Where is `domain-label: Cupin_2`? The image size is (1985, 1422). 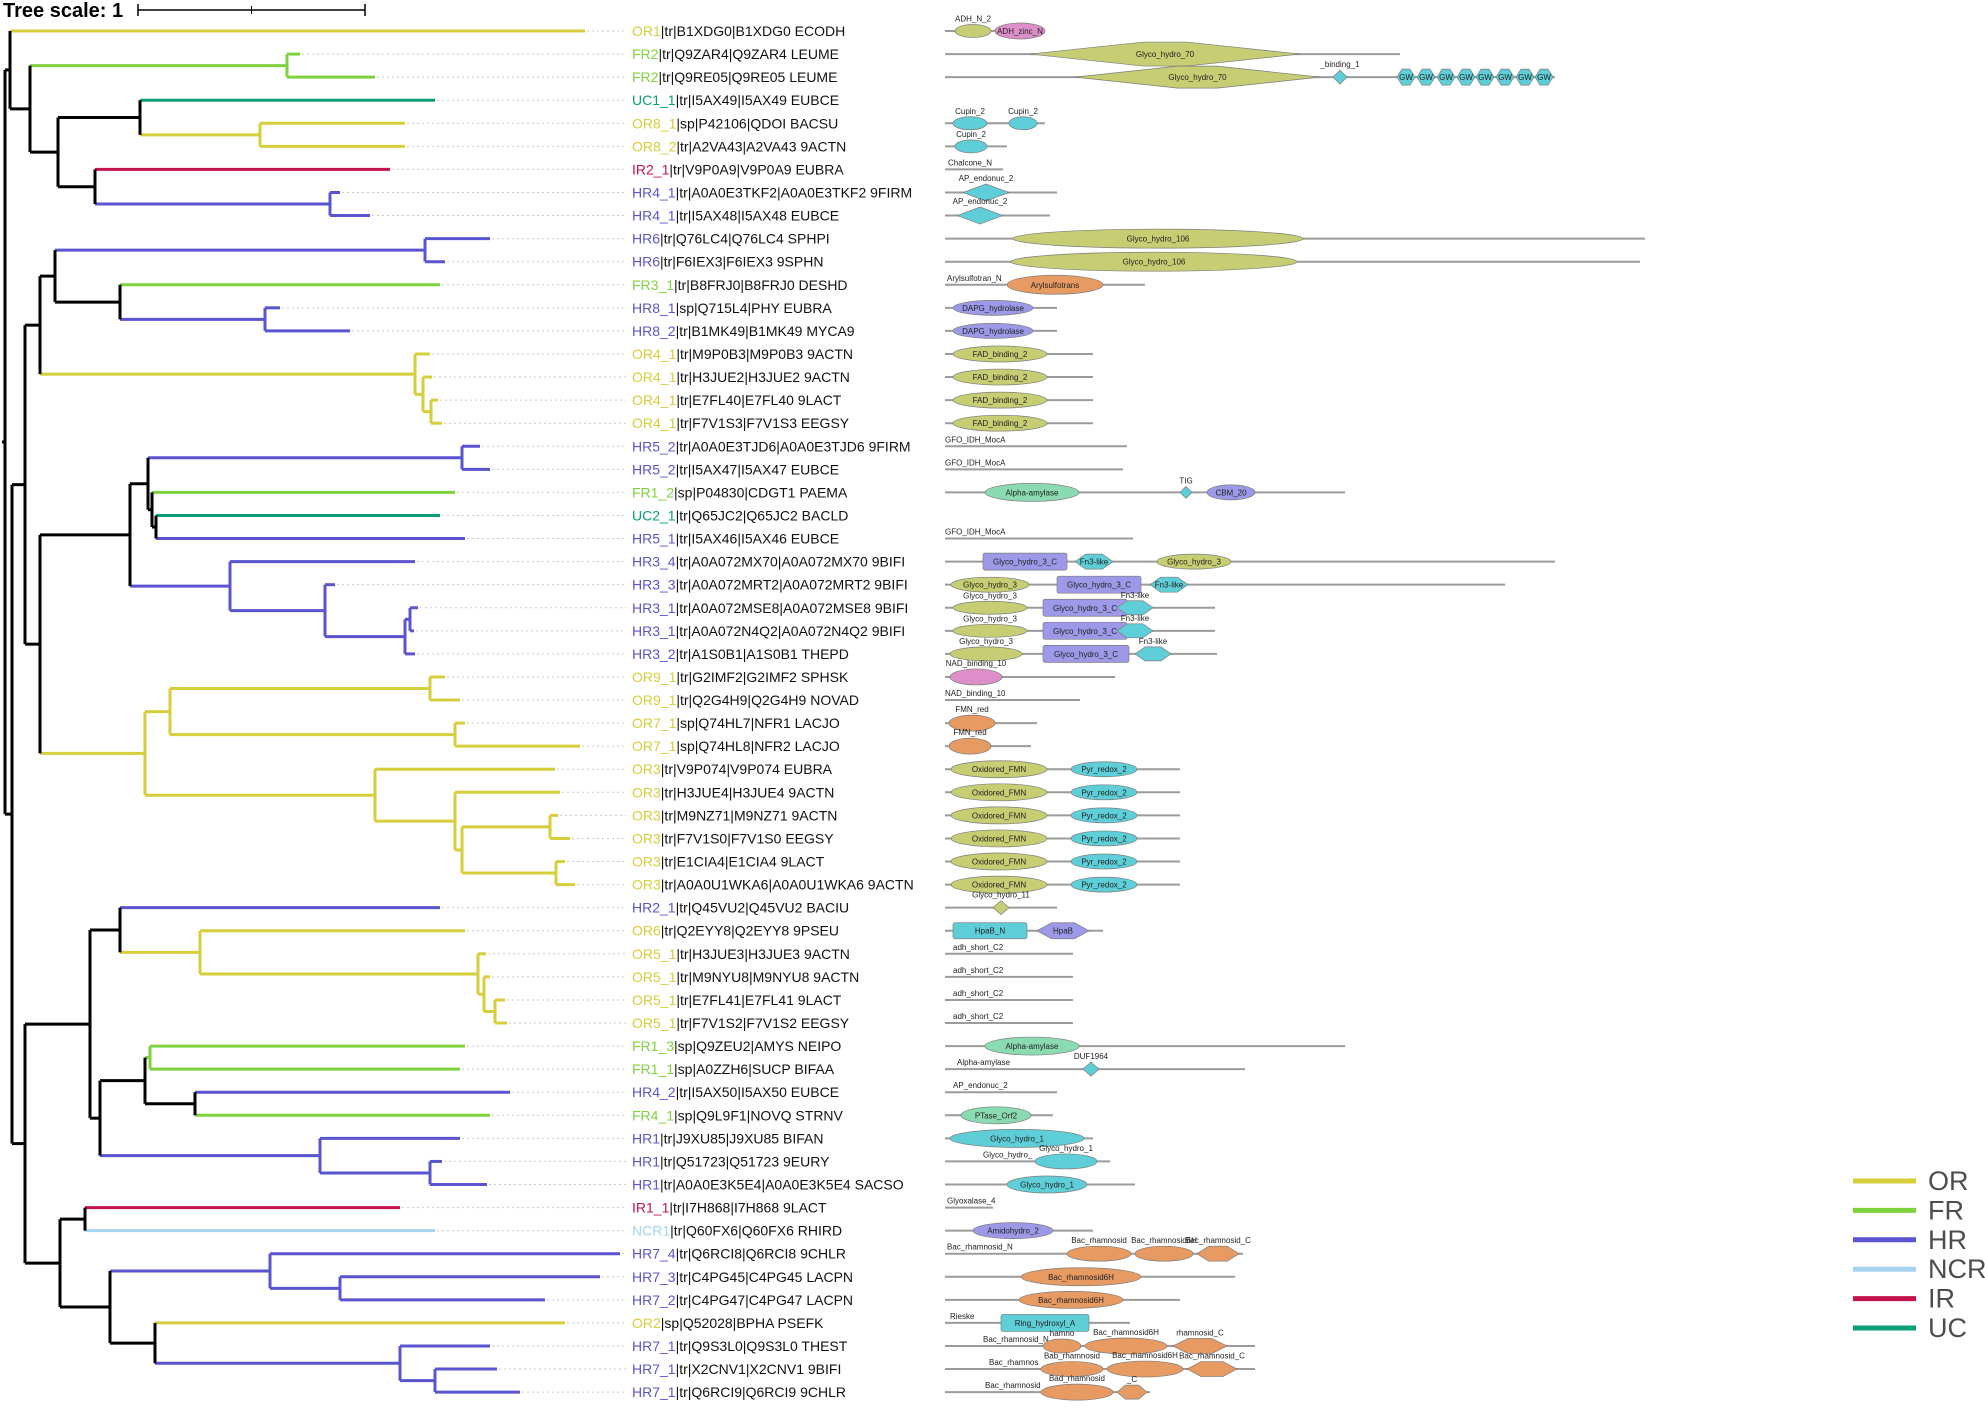 domain-label: Cupin_2 is located at coordinates (1023, 111).